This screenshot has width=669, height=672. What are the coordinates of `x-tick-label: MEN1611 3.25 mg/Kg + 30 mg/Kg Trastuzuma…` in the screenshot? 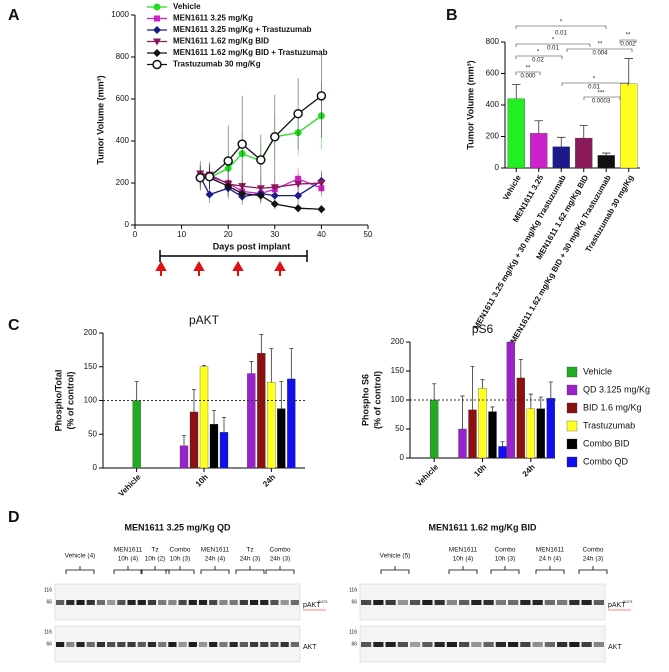 It's located at (520, 252).